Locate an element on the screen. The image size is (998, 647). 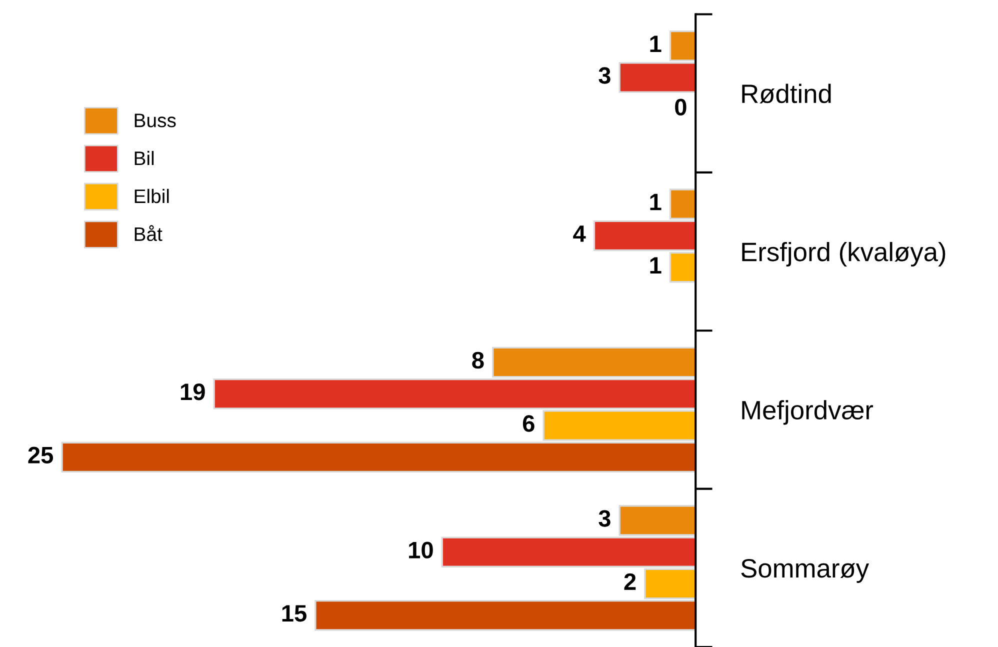
data-label: 2 is located at coordinates (630, 581).